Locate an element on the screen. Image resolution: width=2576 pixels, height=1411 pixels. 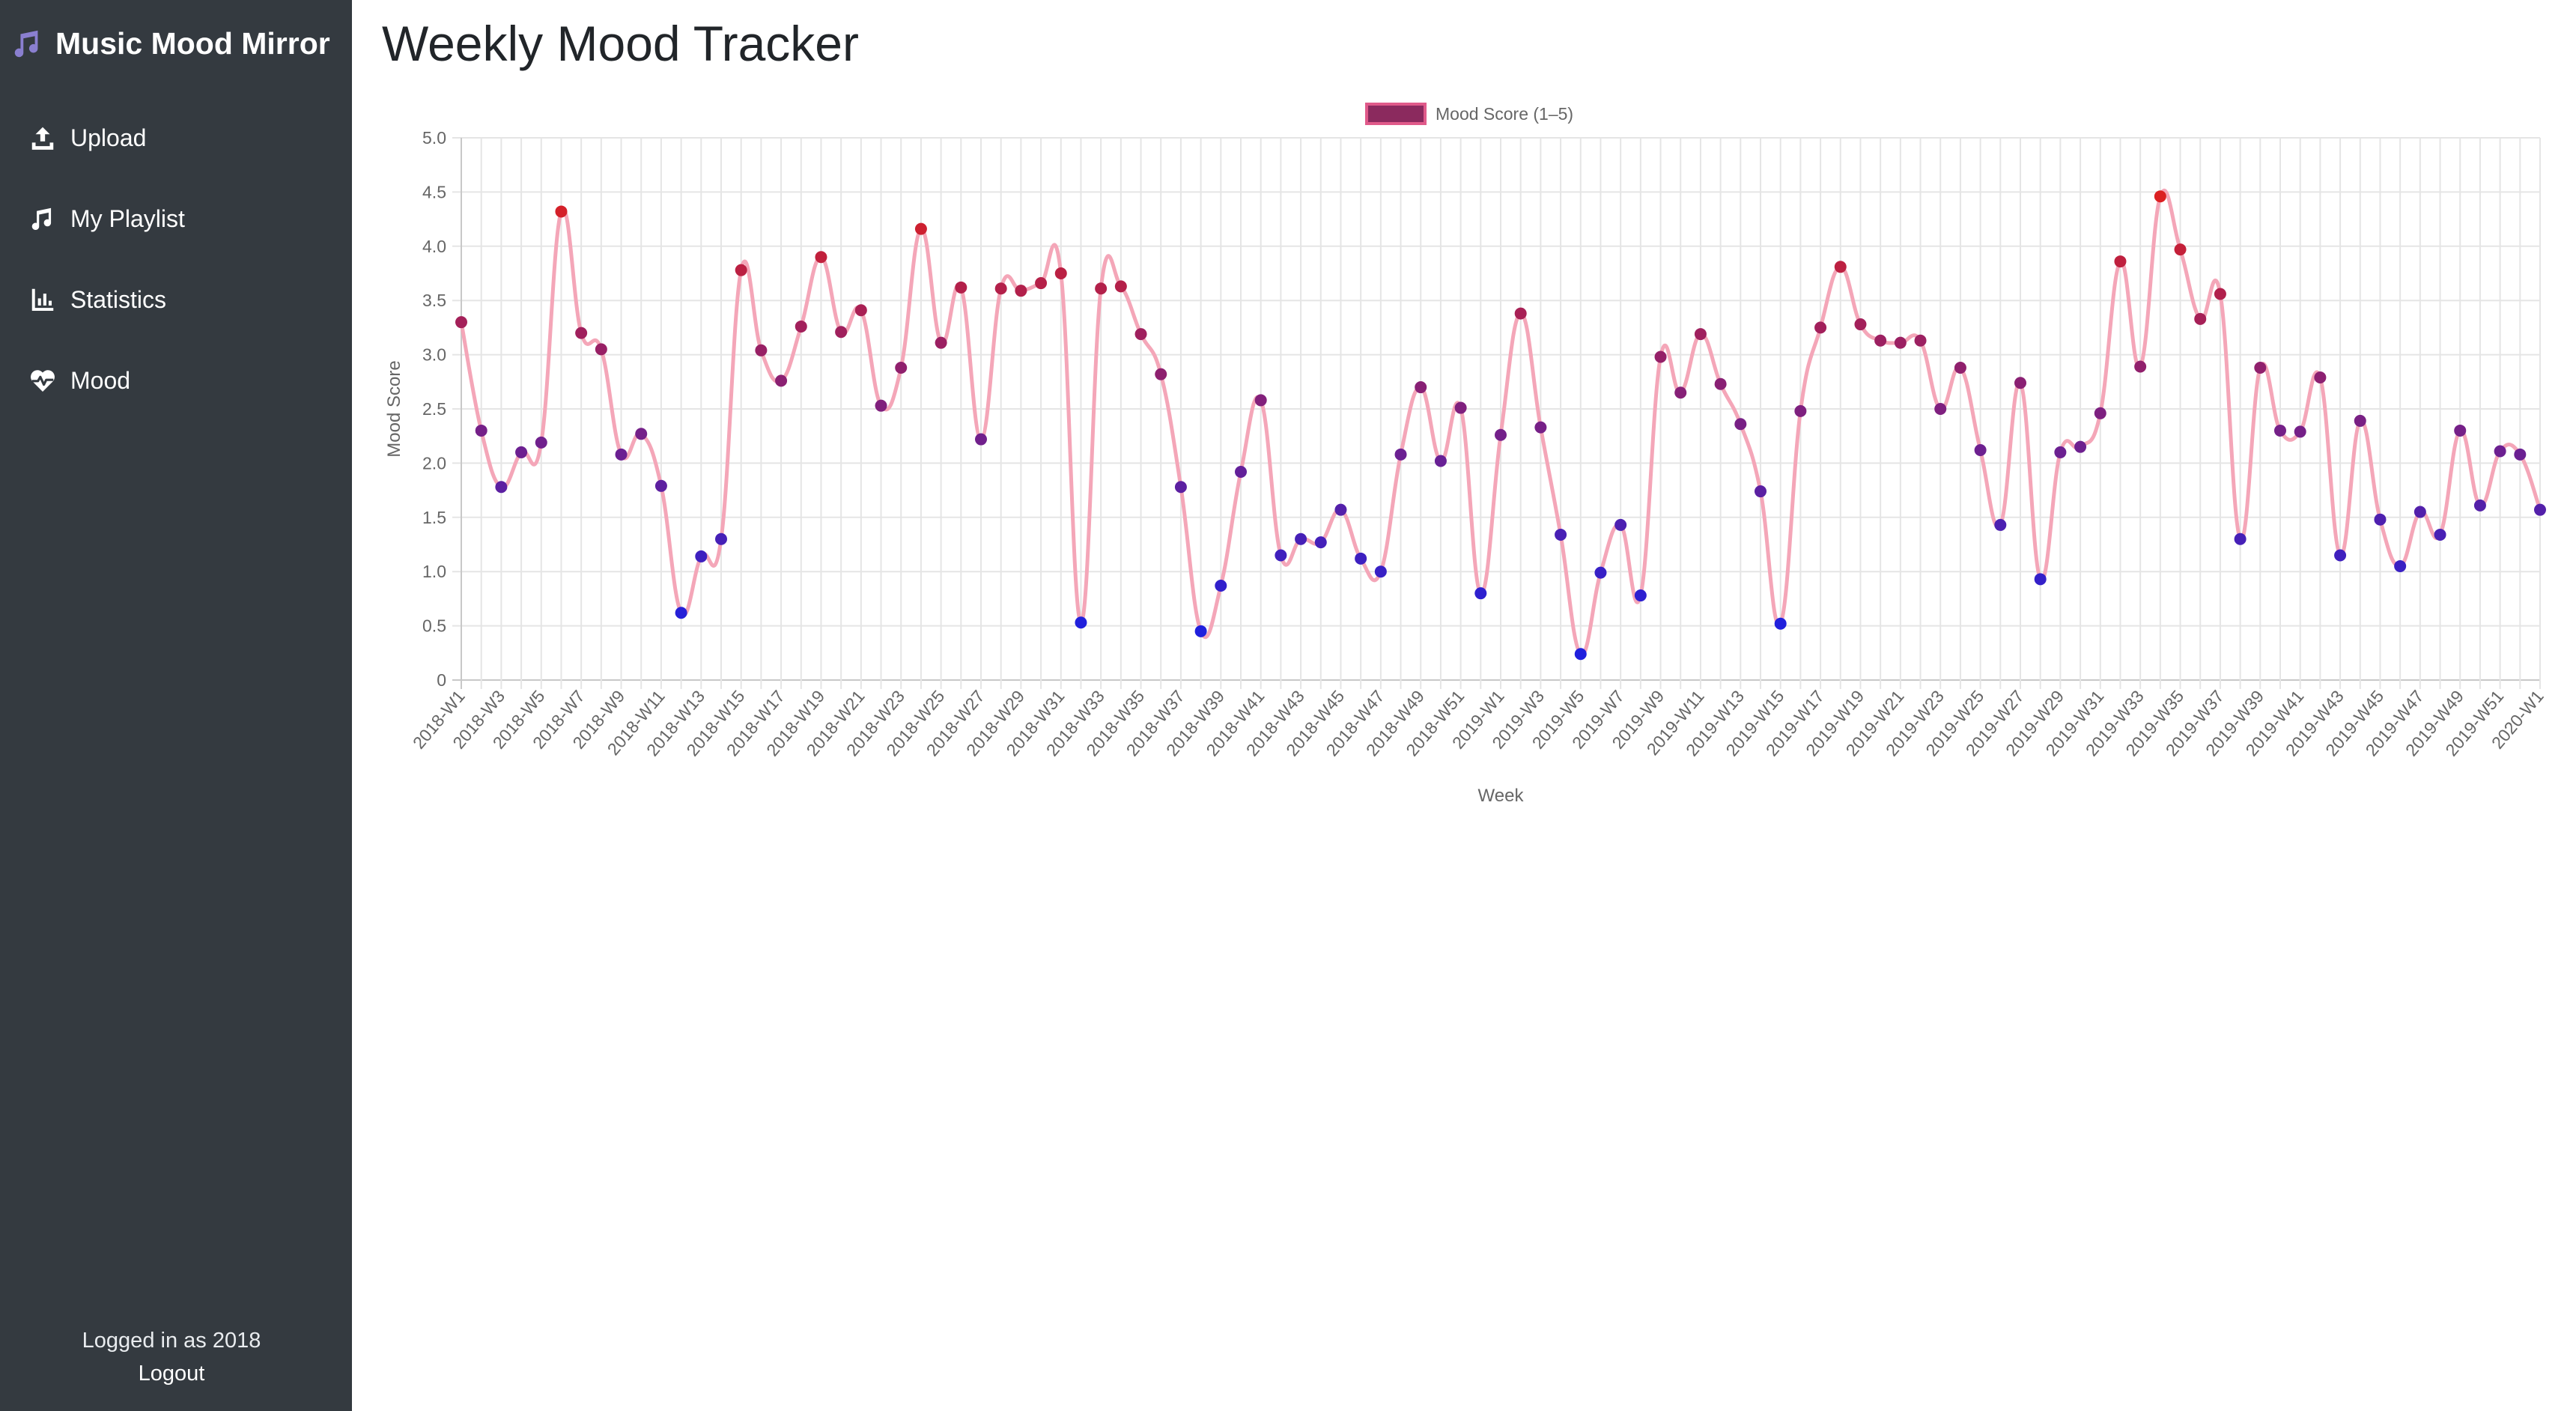
legend-label: Mood Score (1–5) is located at coordinates (1504, 114).